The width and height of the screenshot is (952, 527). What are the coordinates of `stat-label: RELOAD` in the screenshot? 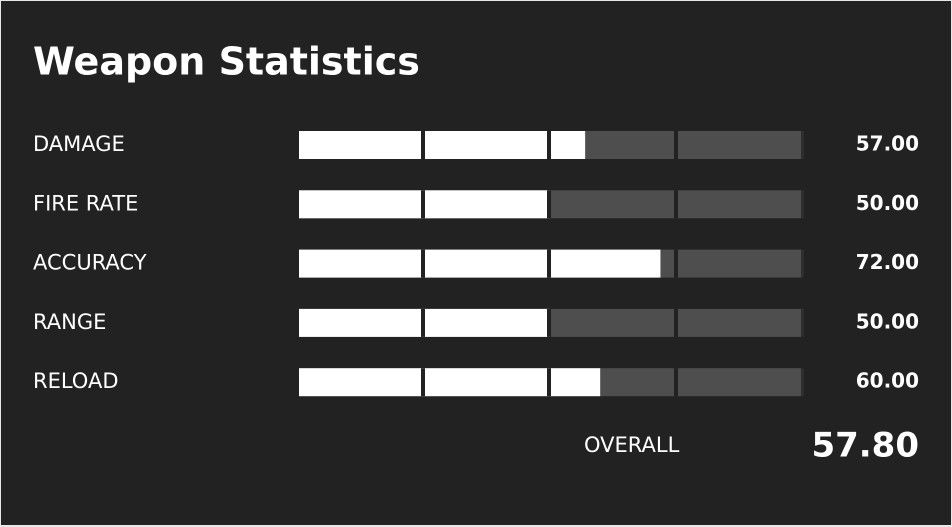 It's located at (76, 381).